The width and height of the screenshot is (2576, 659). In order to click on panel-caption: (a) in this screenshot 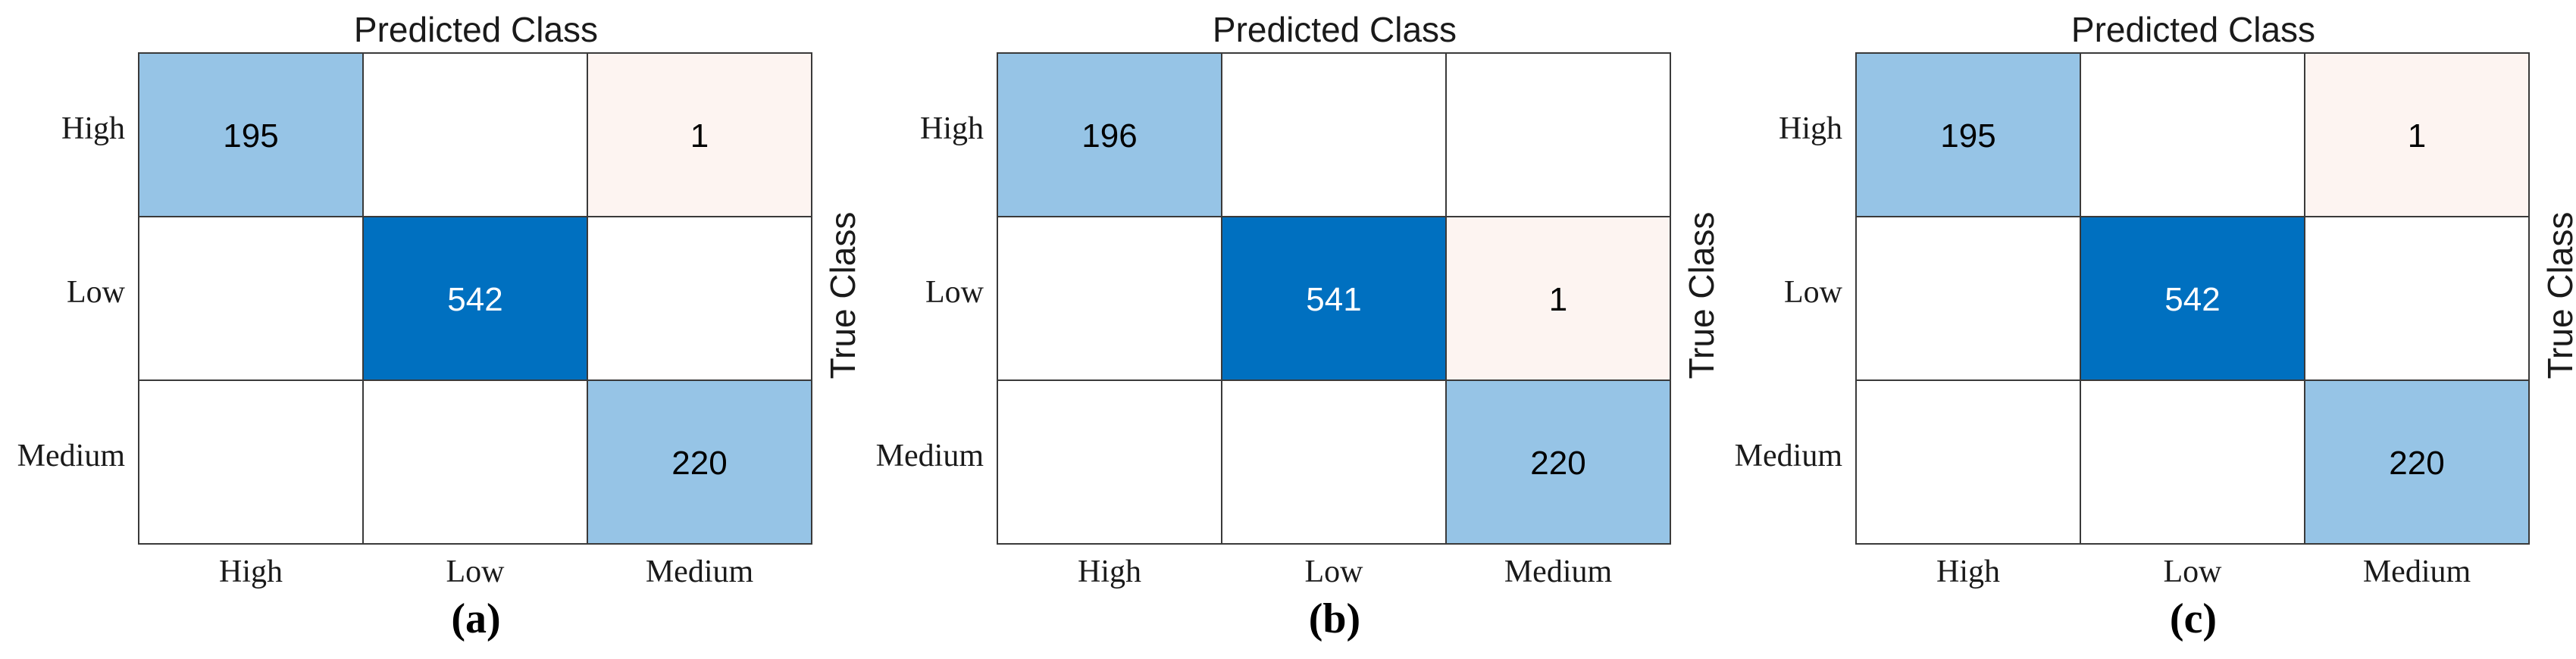, I will do `click(476, 619)`.